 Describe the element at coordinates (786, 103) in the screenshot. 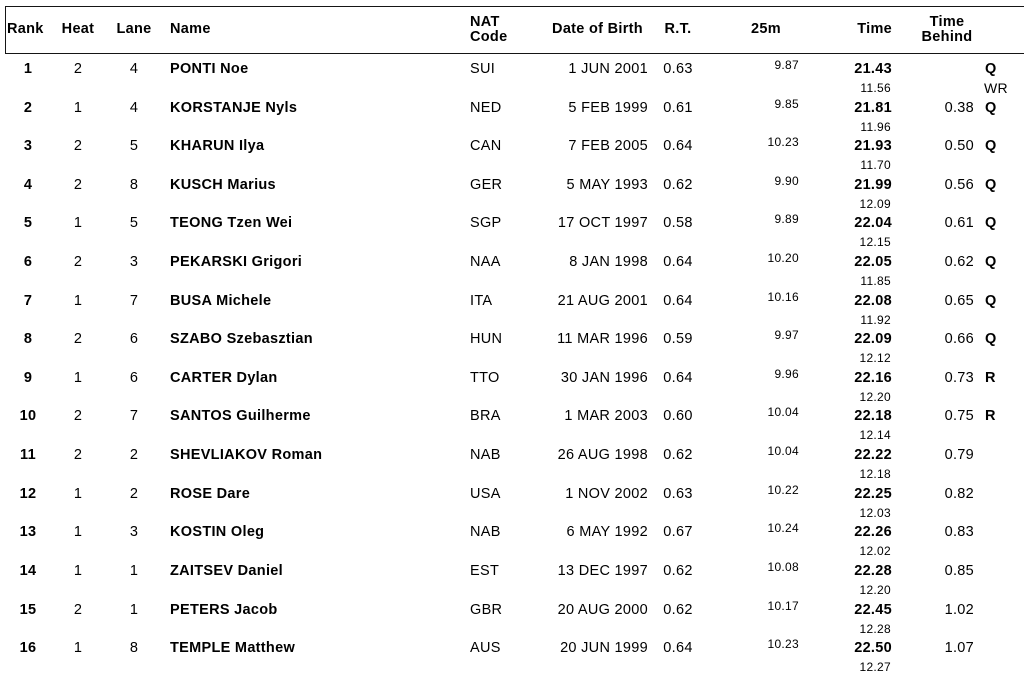

I see `split-25m-cell: 9.85` at that location.